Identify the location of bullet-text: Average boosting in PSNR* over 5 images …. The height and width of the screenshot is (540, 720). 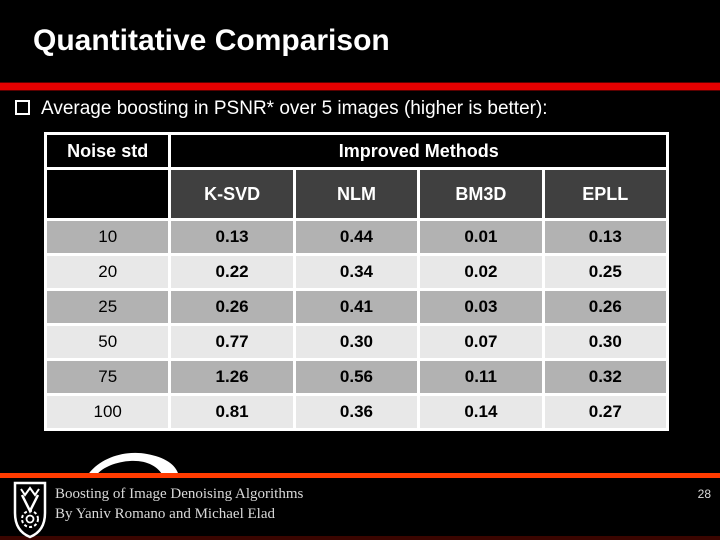
(294, 108).